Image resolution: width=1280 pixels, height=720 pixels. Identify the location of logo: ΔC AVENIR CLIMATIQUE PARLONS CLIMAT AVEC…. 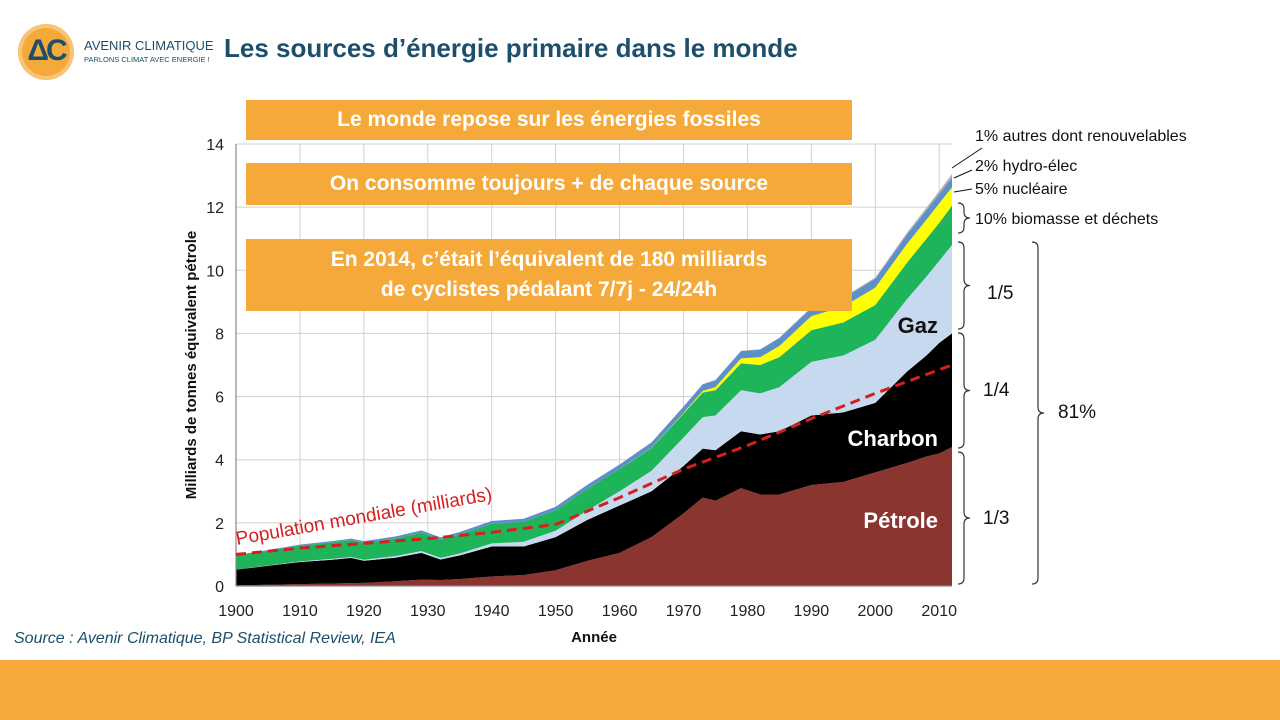
(116, 53).